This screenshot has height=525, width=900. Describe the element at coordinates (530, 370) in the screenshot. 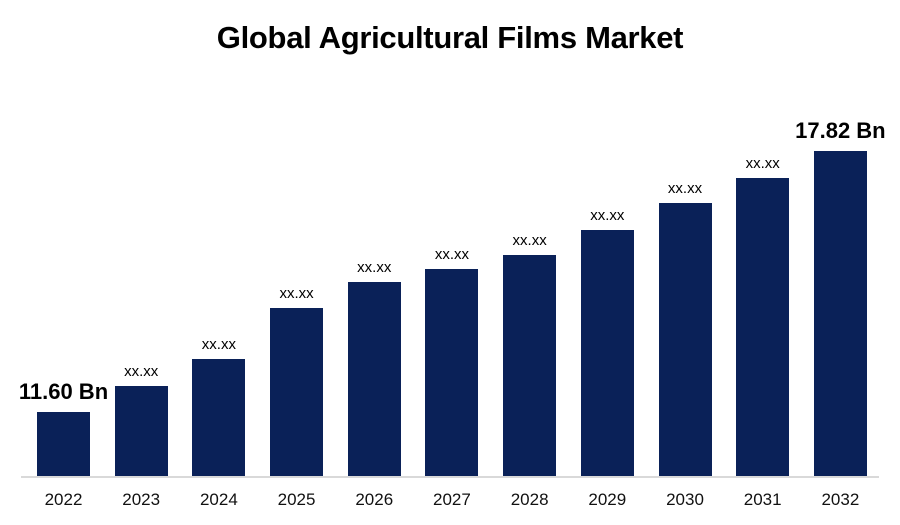

I see `bar-2028: xx.xx 2028` at that location.